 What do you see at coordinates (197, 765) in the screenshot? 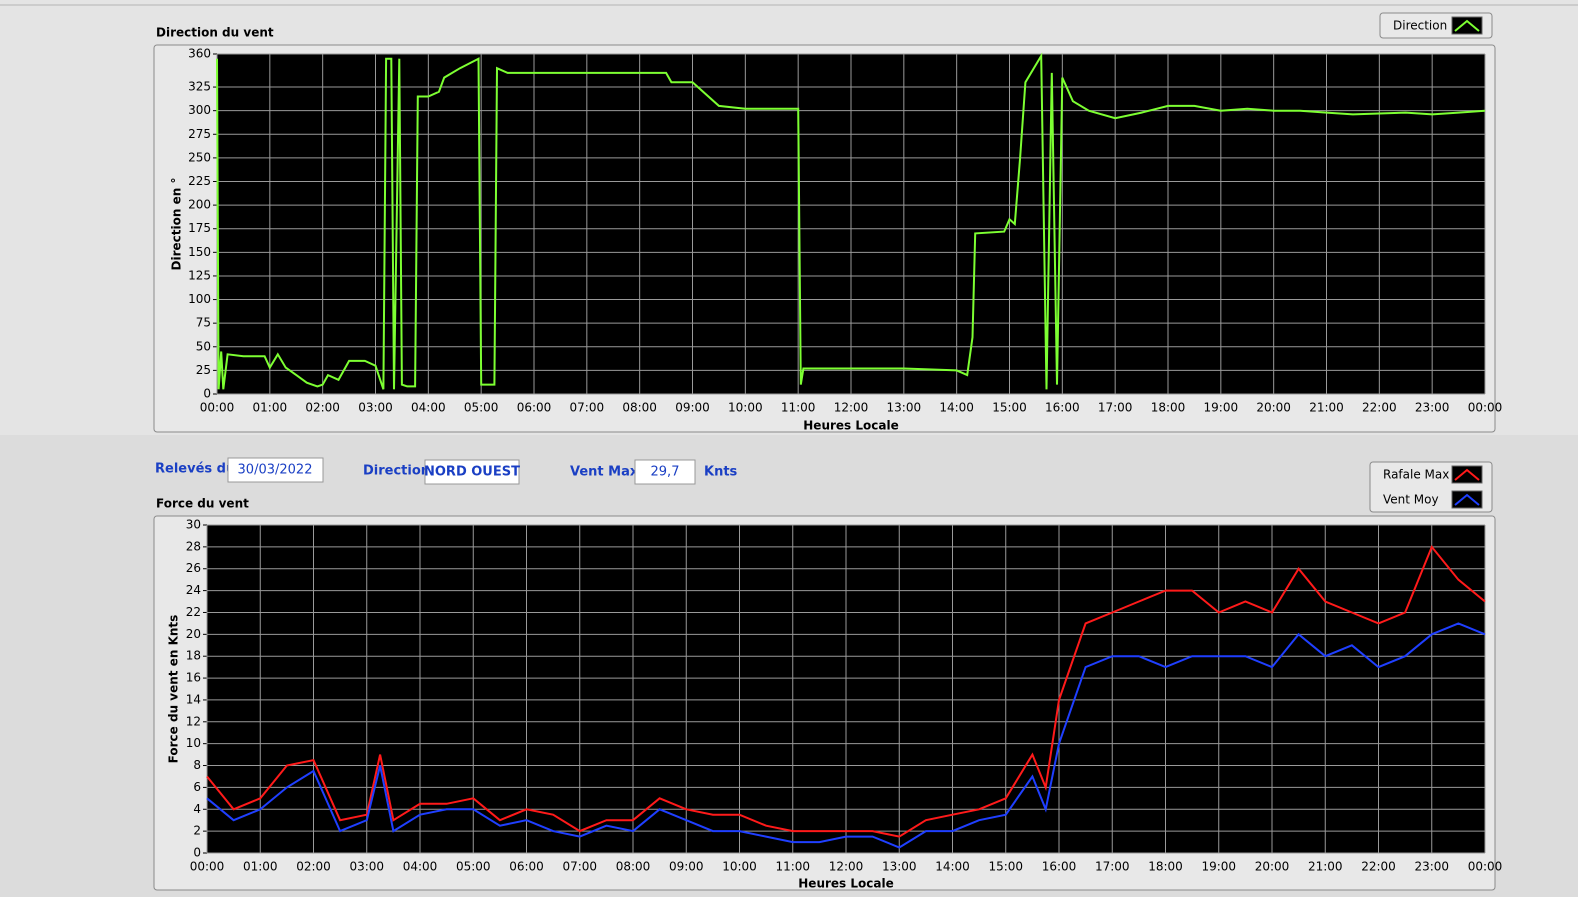
I see `y-tick-label: 8` at bounding box center [197, 765].